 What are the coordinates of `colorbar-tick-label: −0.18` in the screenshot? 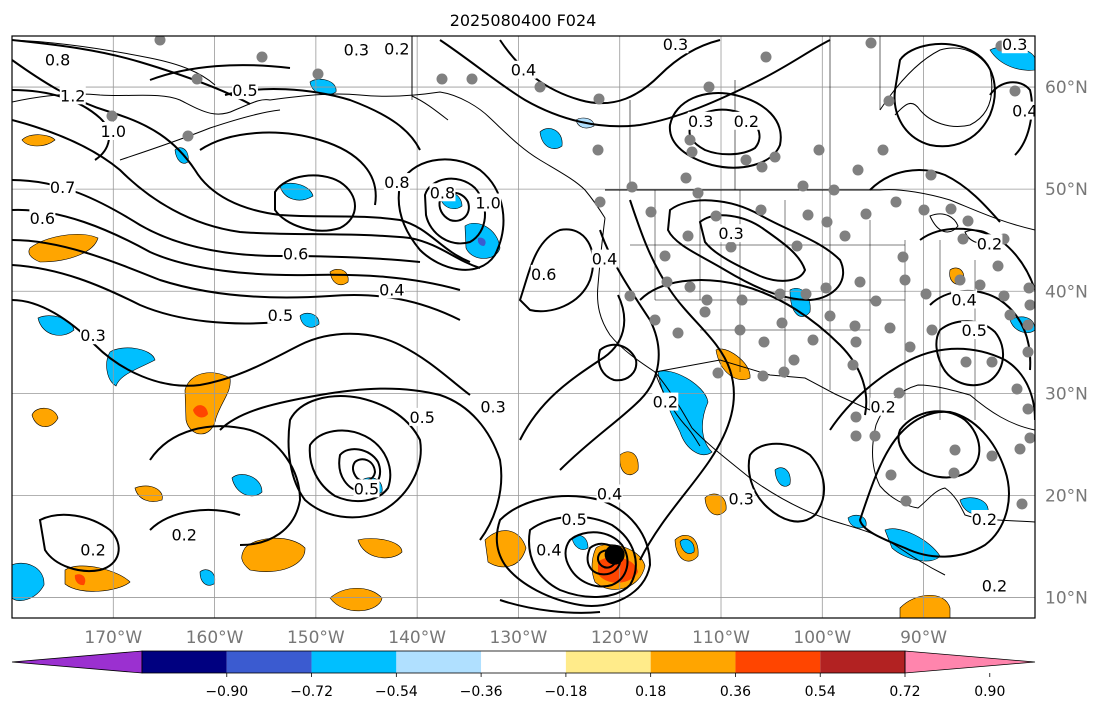 It's located at (565, 692).